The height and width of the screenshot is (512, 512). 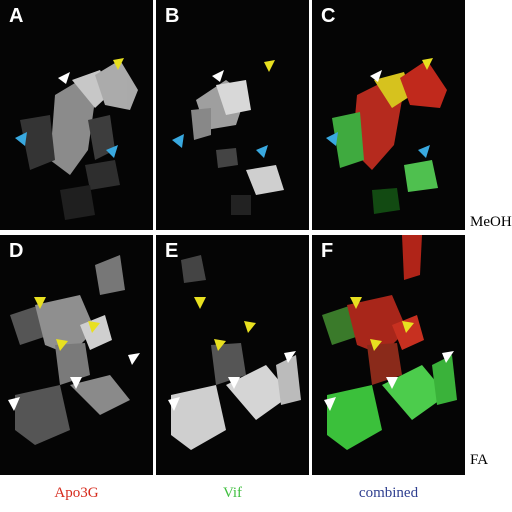 What do you see at coordinates (408, 327) in the screenshot?
I see `arrow-yellow-f2` at bounding box center [408, 327].